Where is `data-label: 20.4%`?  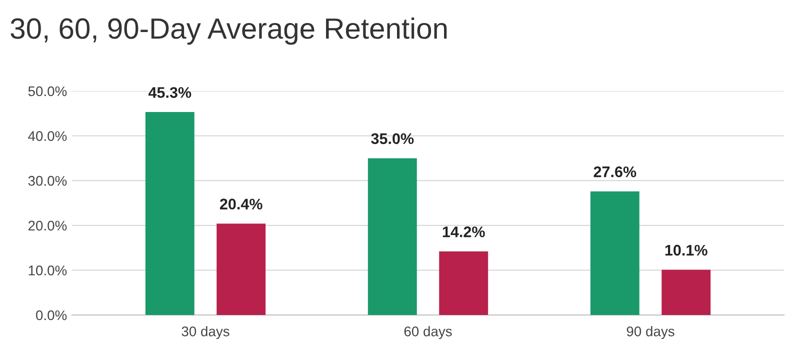
data-label: 20.4% is located at coordinates (241, 204).